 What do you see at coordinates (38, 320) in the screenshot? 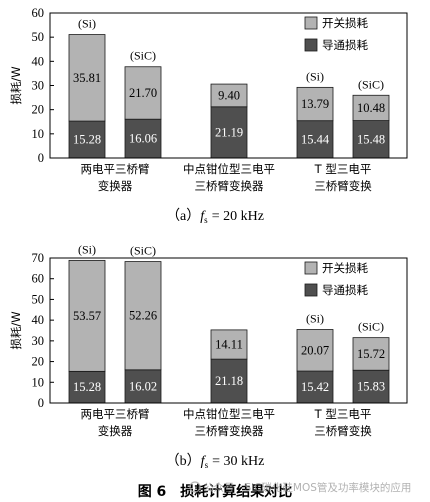
I see `y-tick-label: 40` at bounding box center [38, 320].